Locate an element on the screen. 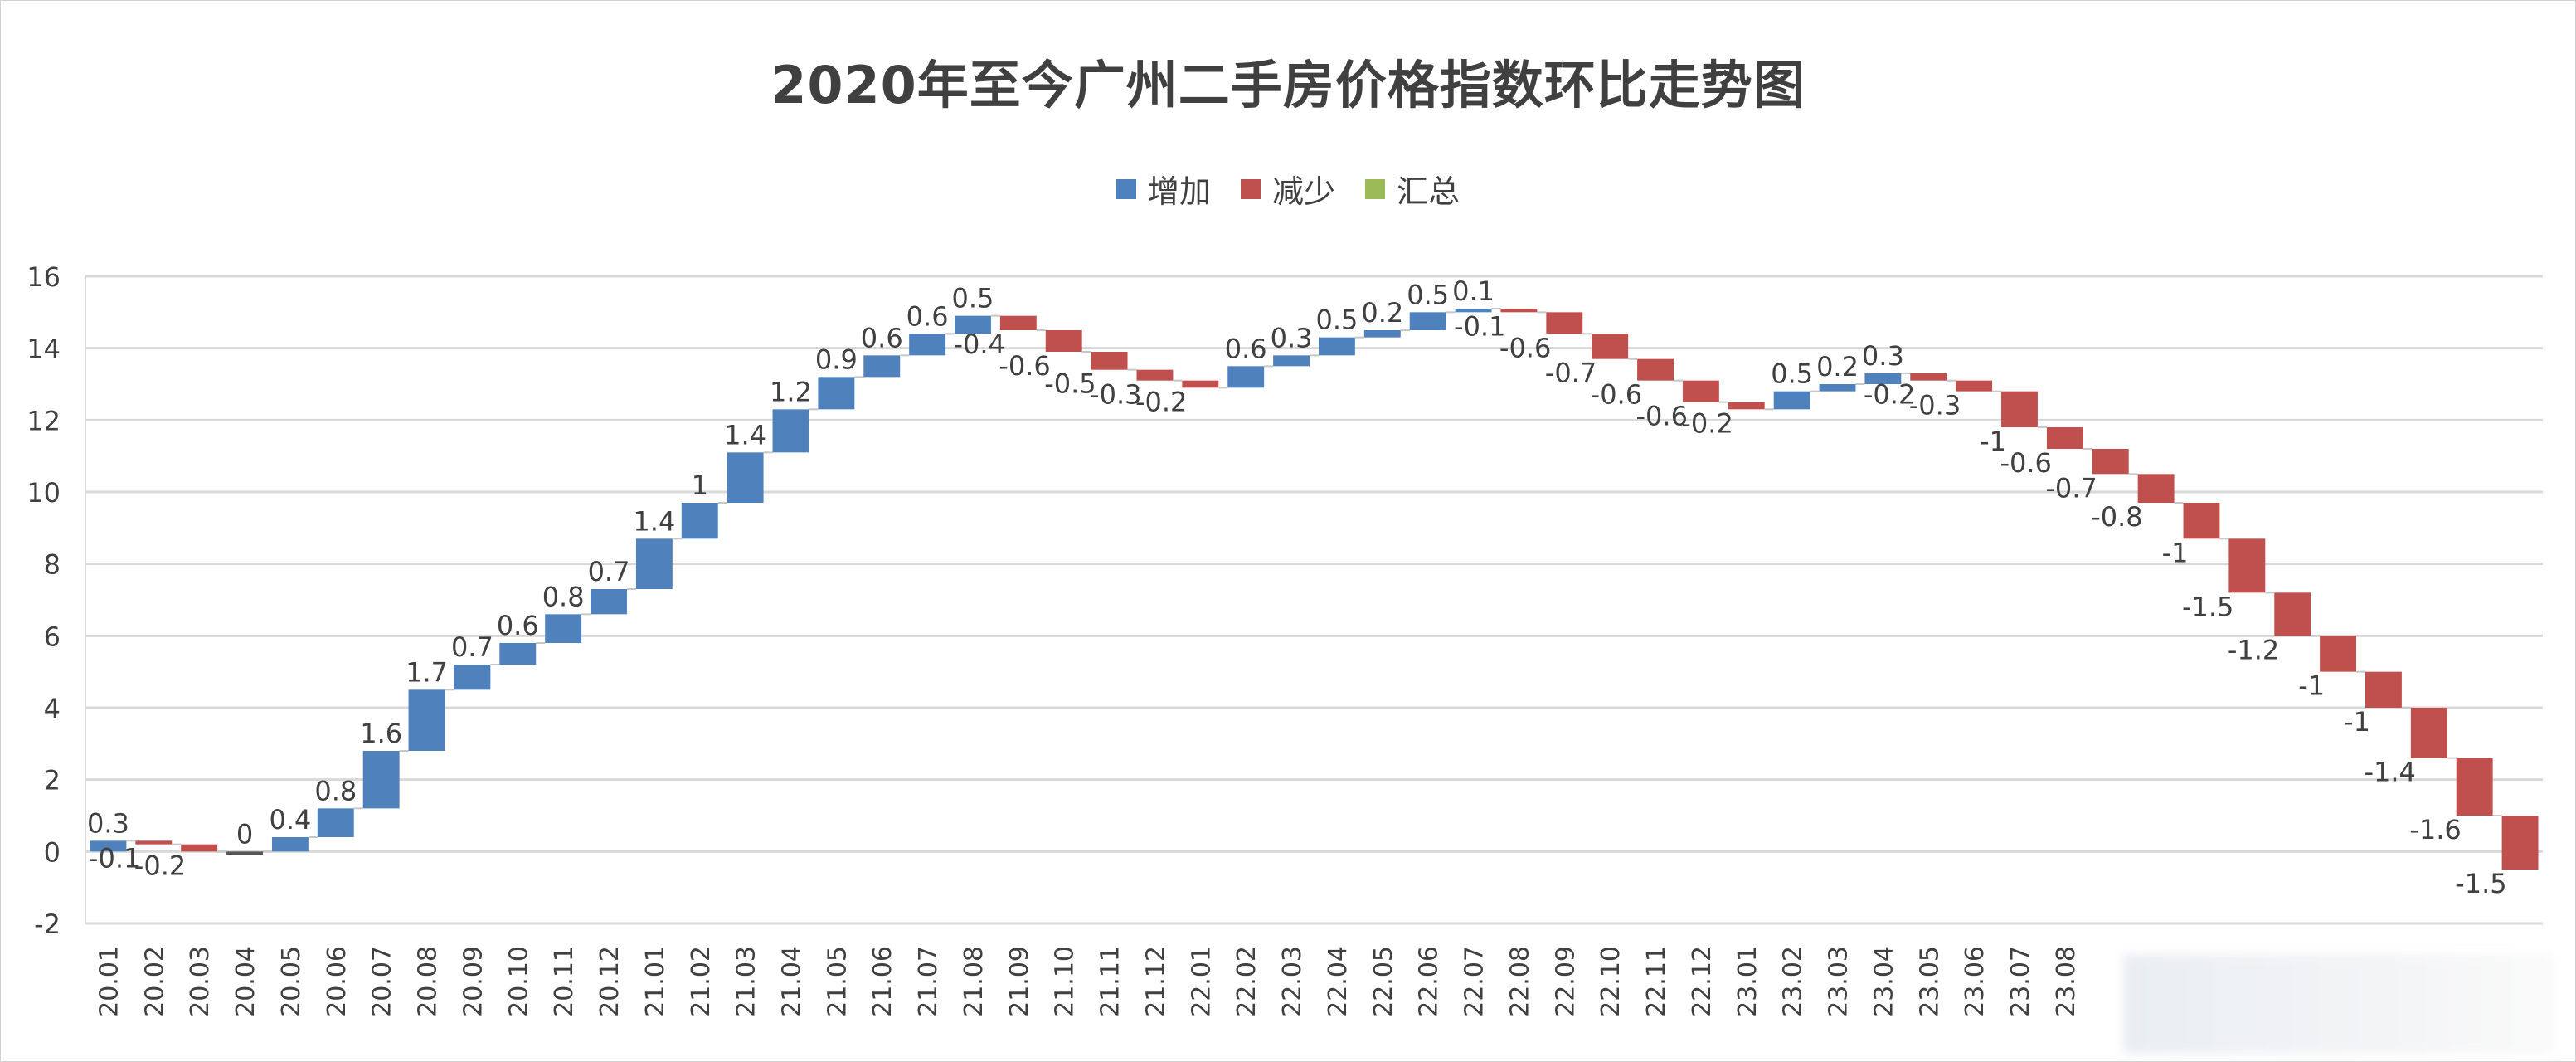 The width and height of the screenshot is (2576, 1062). y-tick-label: 10 is located at coordinates (44, 493).